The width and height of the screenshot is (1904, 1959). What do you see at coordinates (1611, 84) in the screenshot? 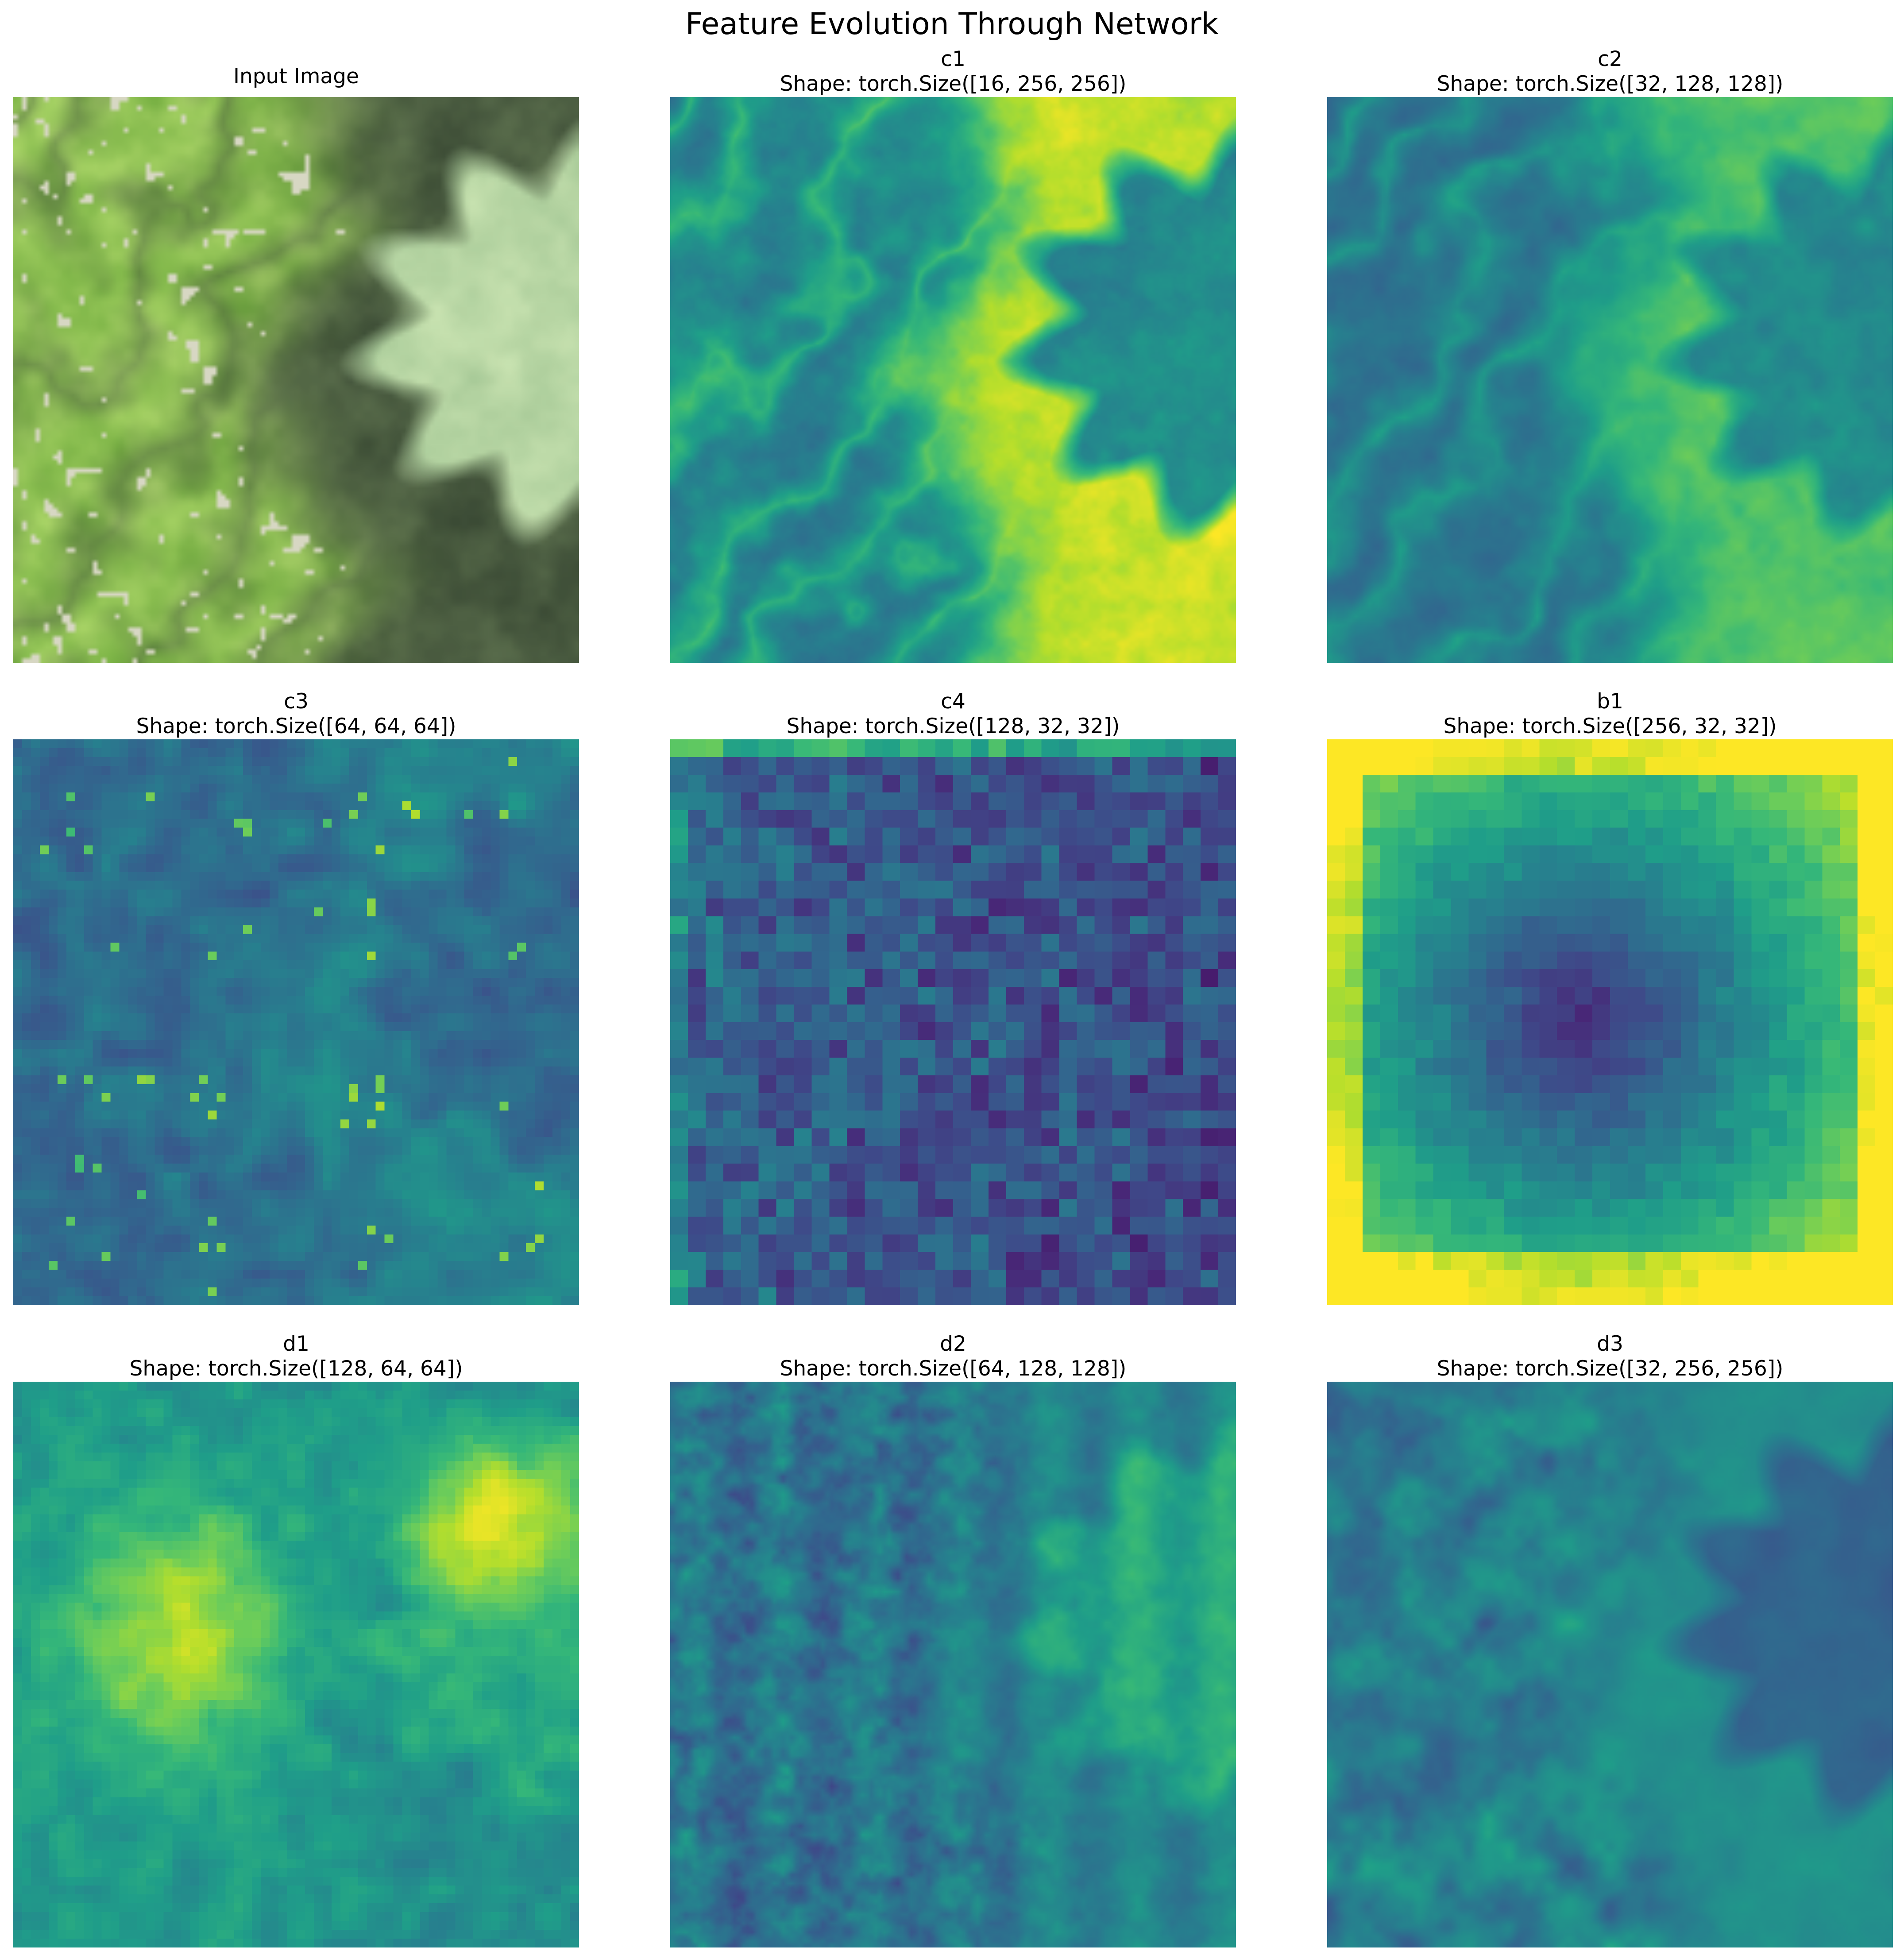
I see `panel-shape-label: Shape: torch.Size([32, 128, 128])` at bounding box center [1611, 84].